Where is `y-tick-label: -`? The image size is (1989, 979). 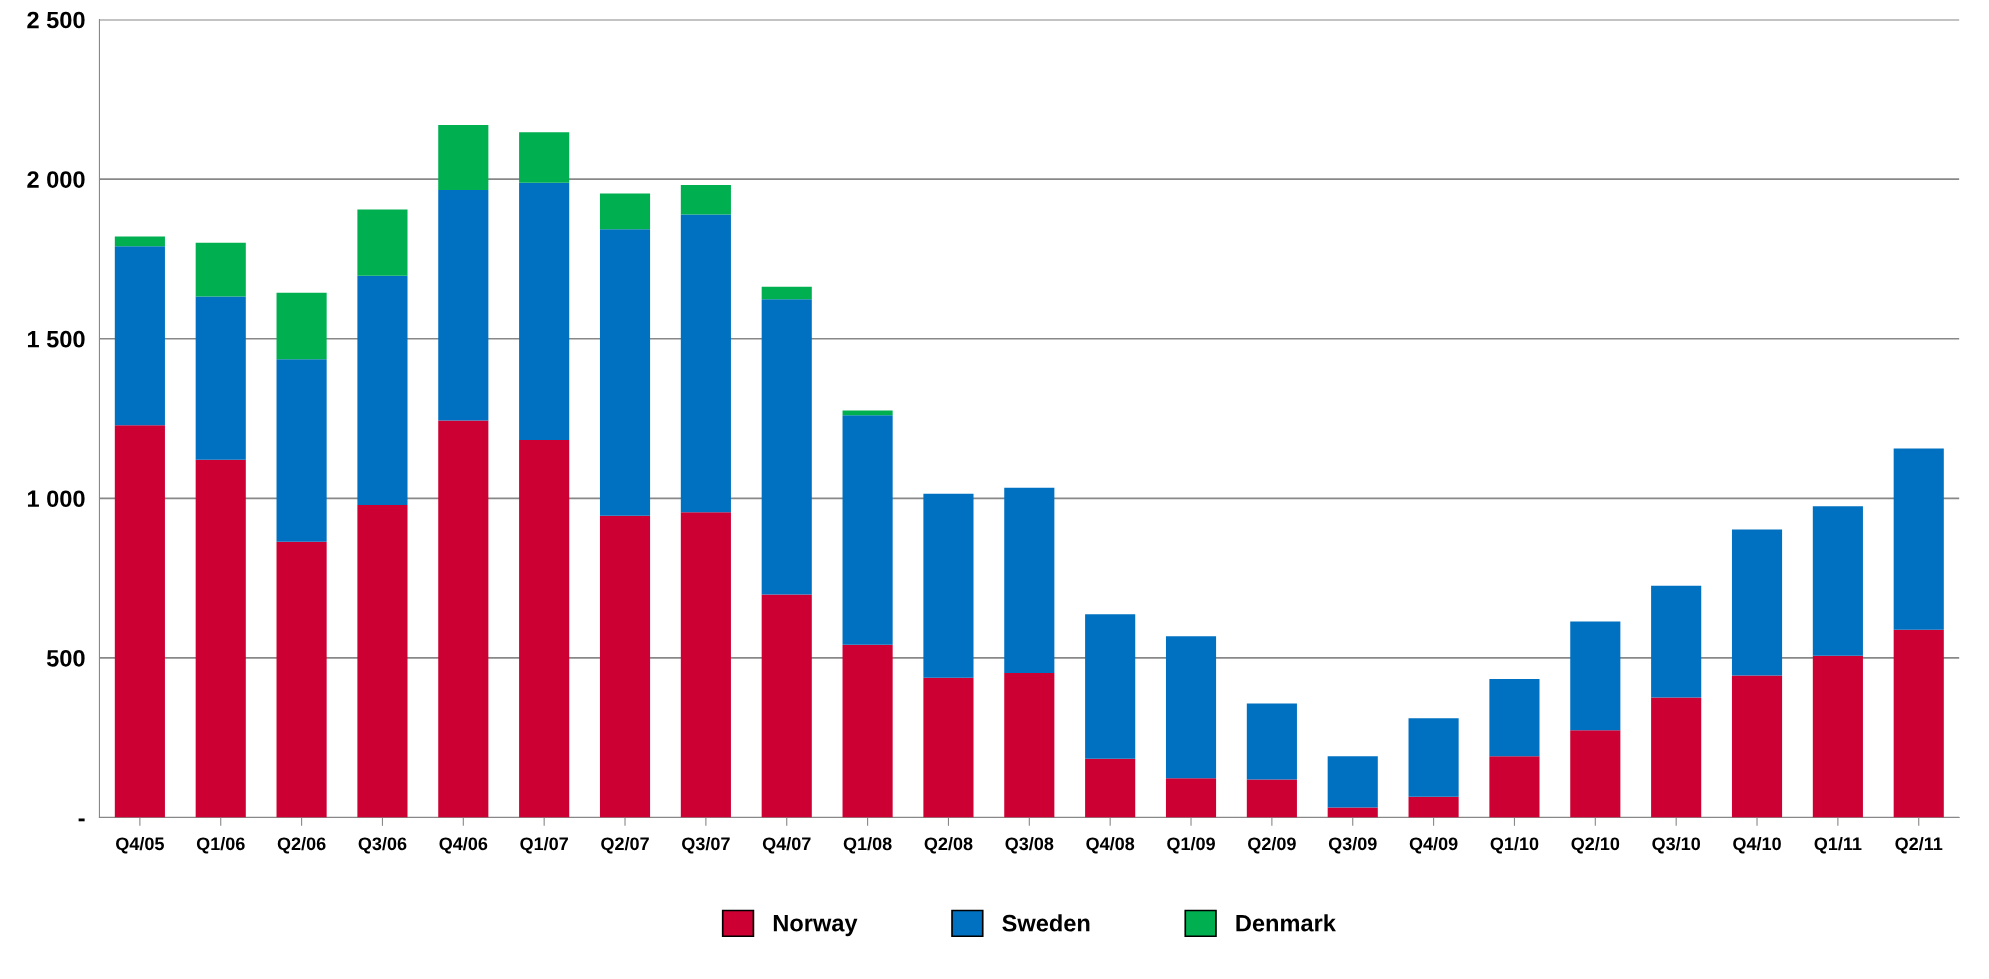 y-tick-label: - is located at coordinates (81, 820).